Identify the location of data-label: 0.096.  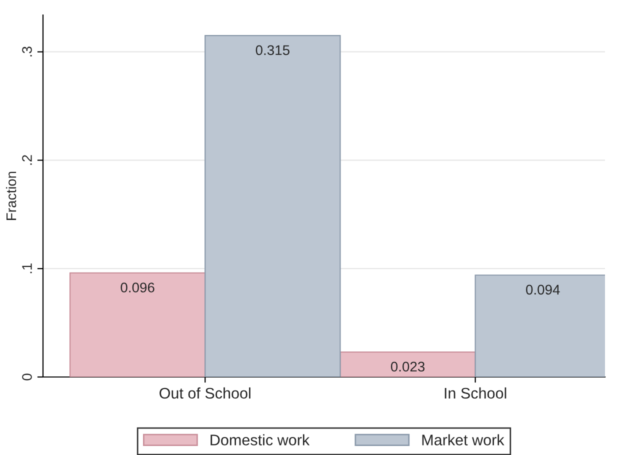
(137, 287).